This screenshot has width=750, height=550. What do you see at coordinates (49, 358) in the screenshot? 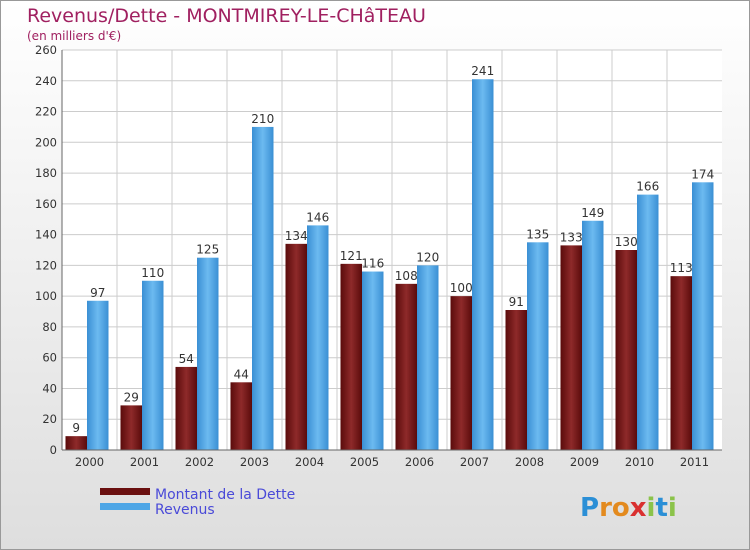
I see `y-tick-label: 60` at bounding box center [49, 358].